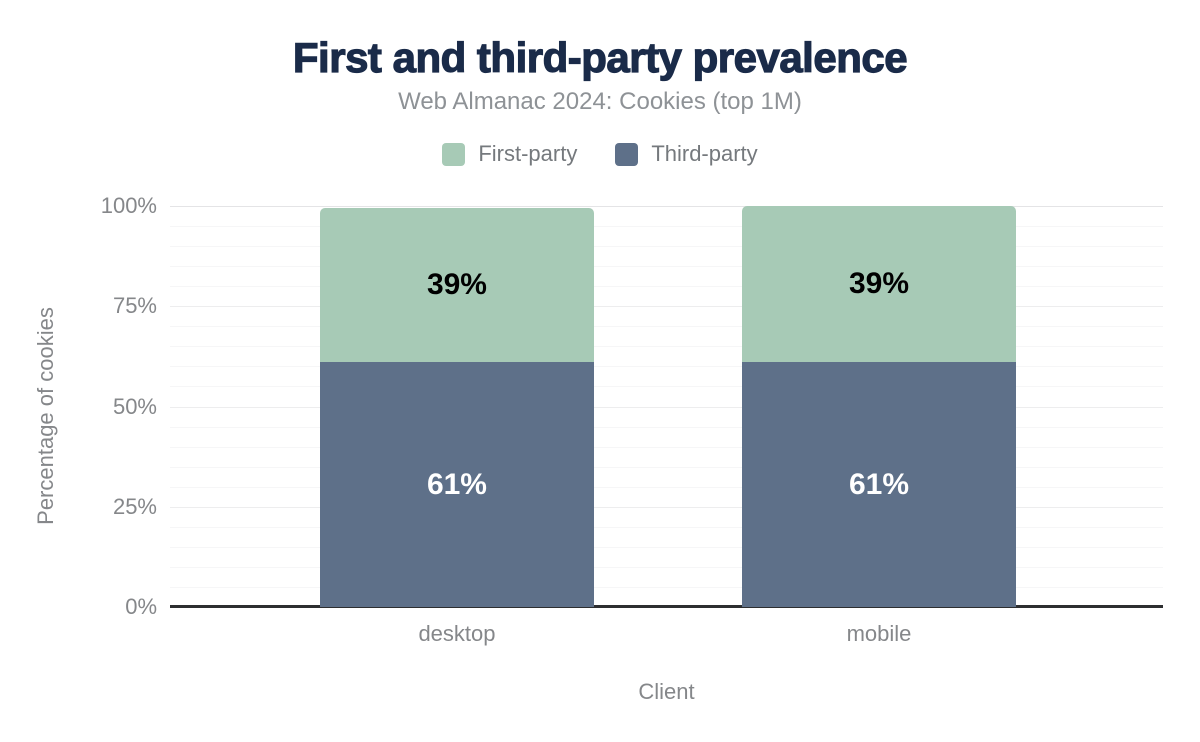 The height and width of the screenshot is (742, 1200). I want to click on bar-value-label-third-party-mobile: 61%, so click(879, 484).